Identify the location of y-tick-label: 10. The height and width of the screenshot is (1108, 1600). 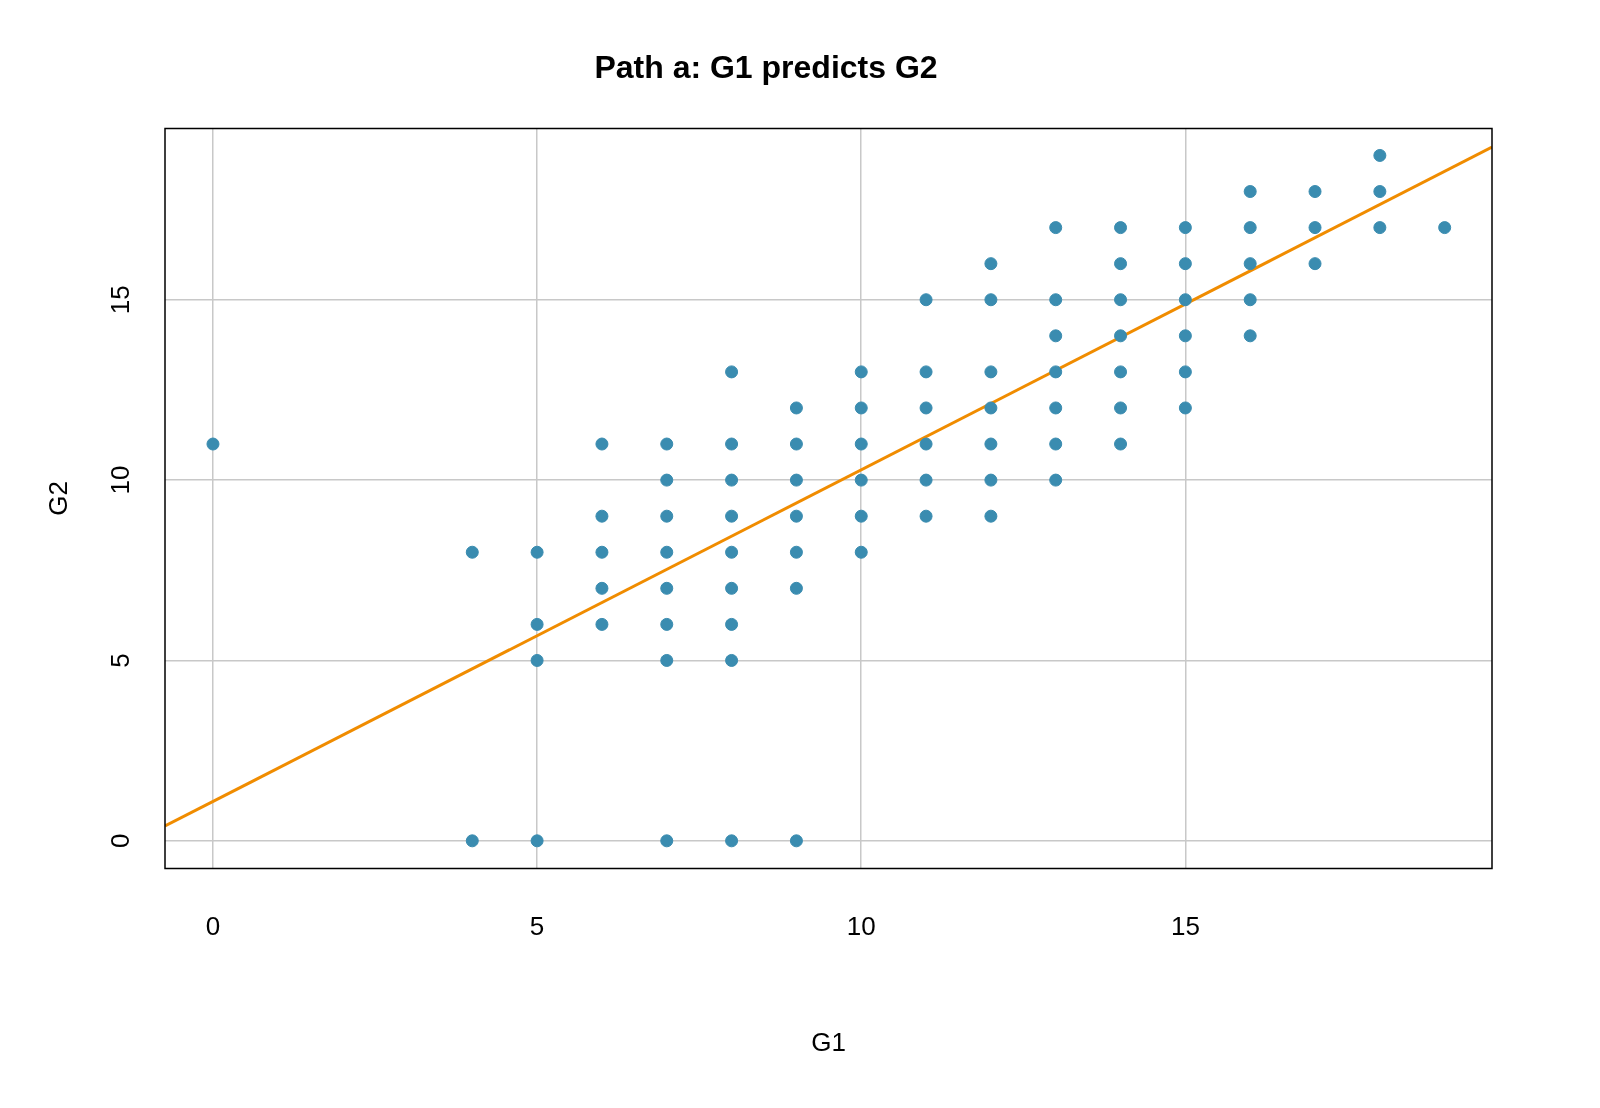
(120, 480).